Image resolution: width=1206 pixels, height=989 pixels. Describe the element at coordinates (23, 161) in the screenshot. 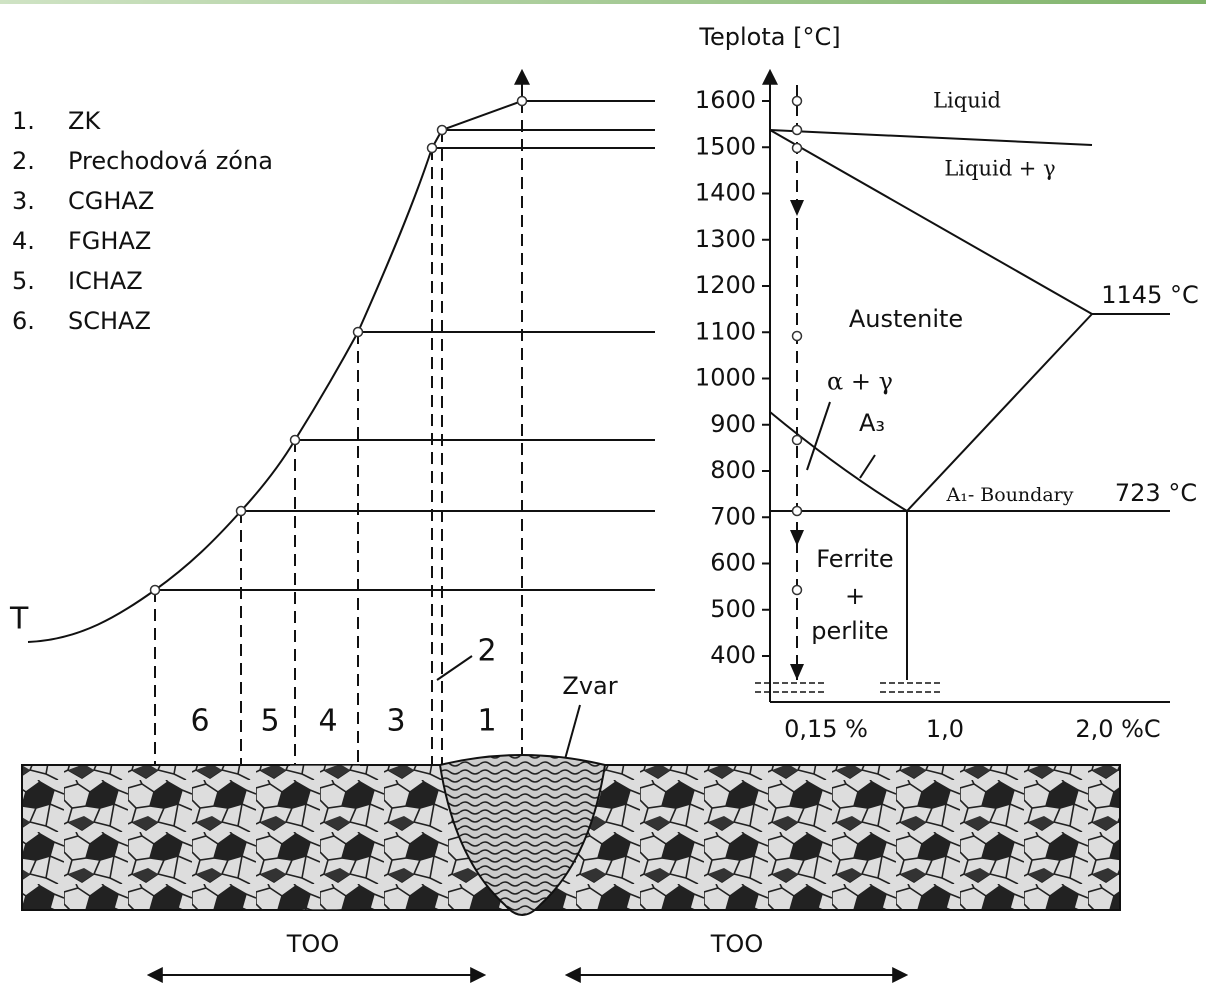

I see `legend-number: 2.` at that location.